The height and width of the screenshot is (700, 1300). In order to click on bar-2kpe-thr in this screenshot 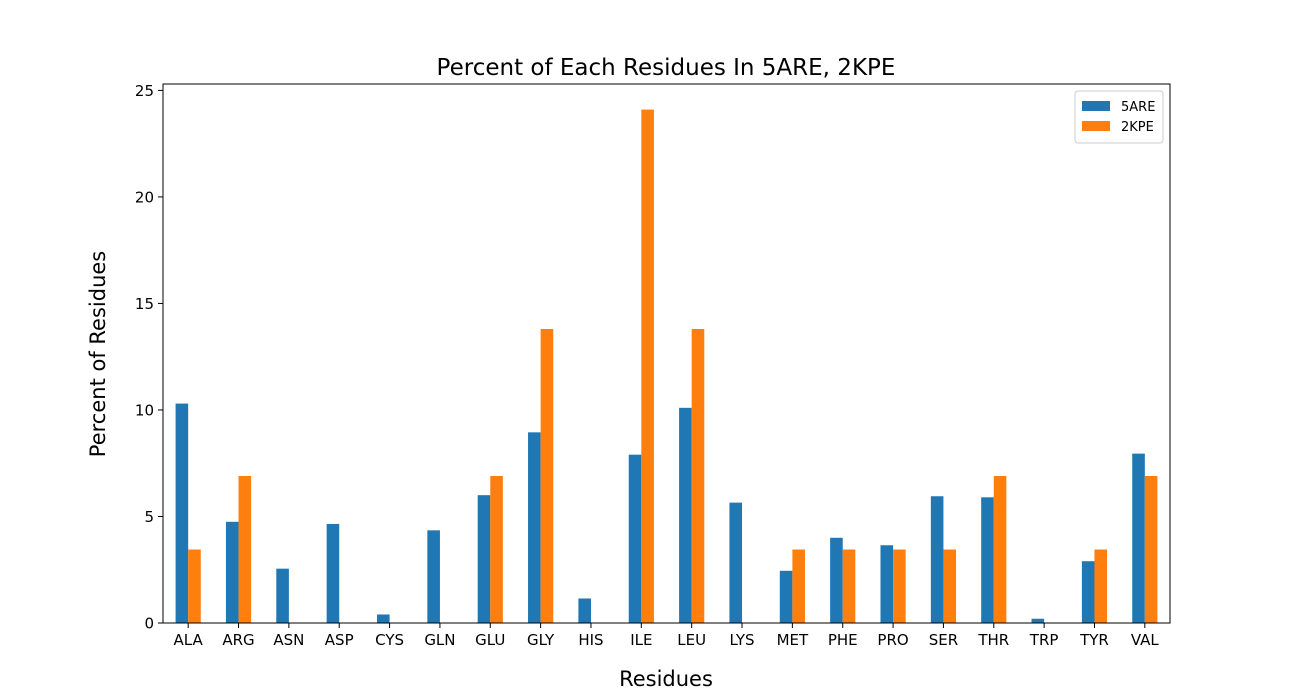, I will do `click(1000, 549)`.